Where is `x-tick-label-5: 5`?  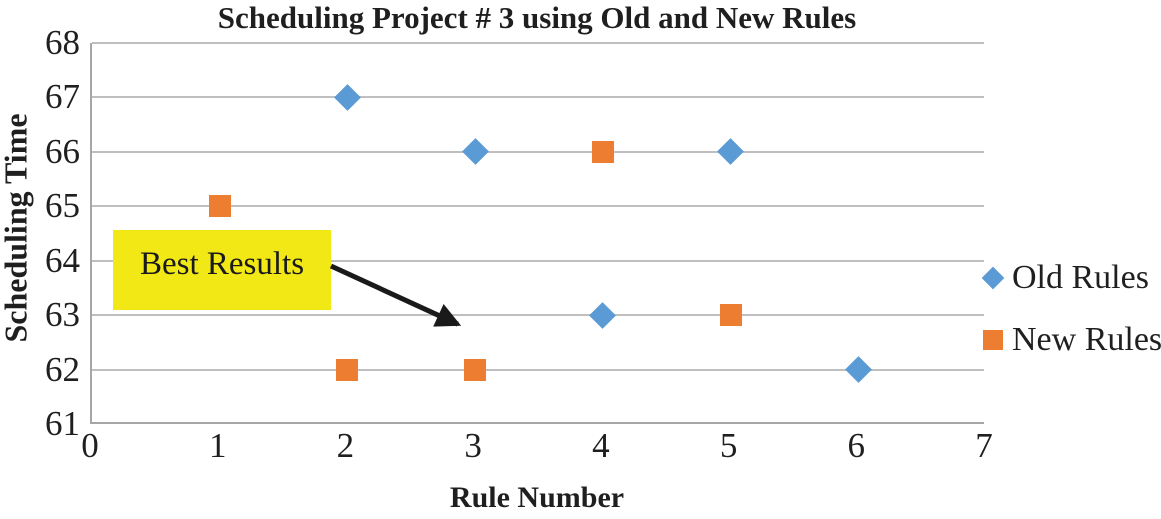
x-tick-label-5: 5 is located at coordinates (728, 445).